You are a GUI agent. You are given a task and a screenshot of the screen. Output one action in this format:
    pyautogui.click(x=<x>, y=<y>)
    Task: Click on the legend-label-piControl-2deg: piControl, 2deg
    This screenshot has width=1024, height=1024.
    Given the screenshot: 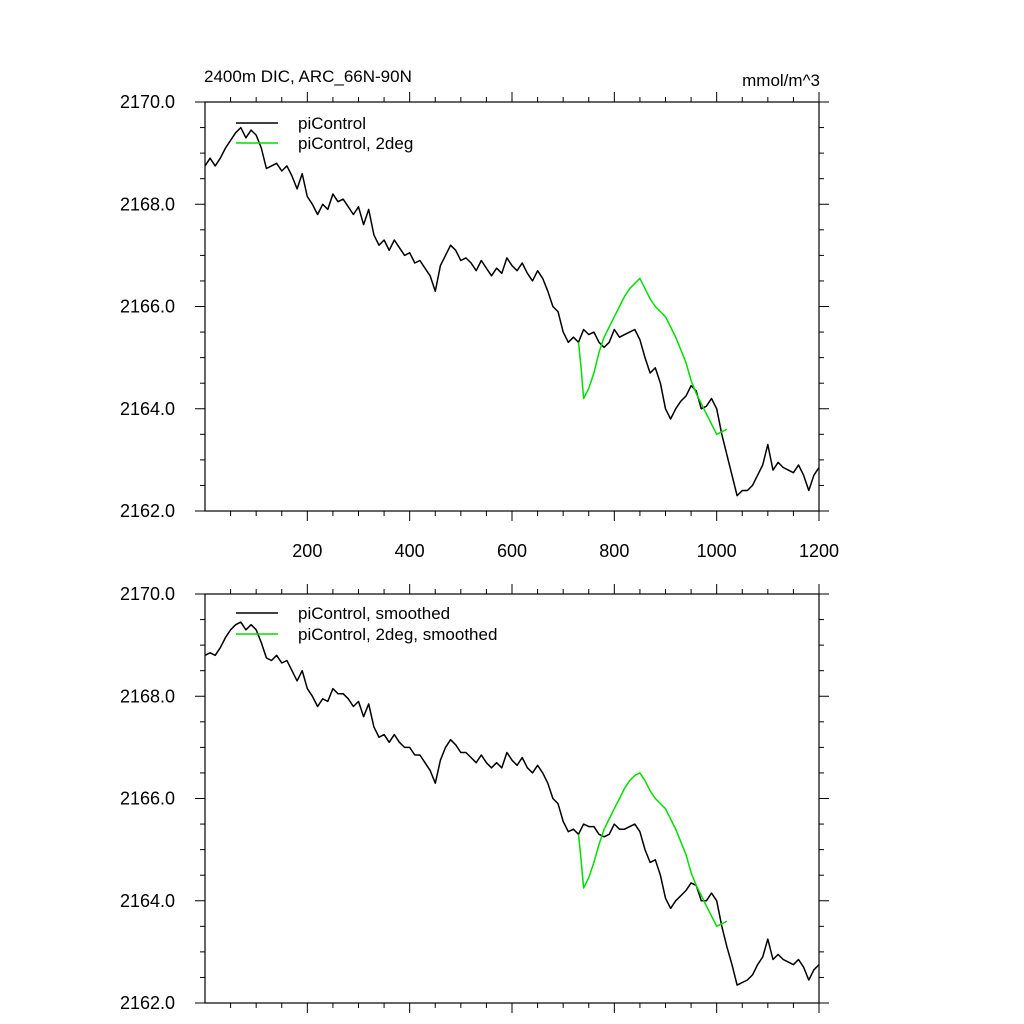 What is the action you would take?
    pyautogui.click(x=355, y=143)
    